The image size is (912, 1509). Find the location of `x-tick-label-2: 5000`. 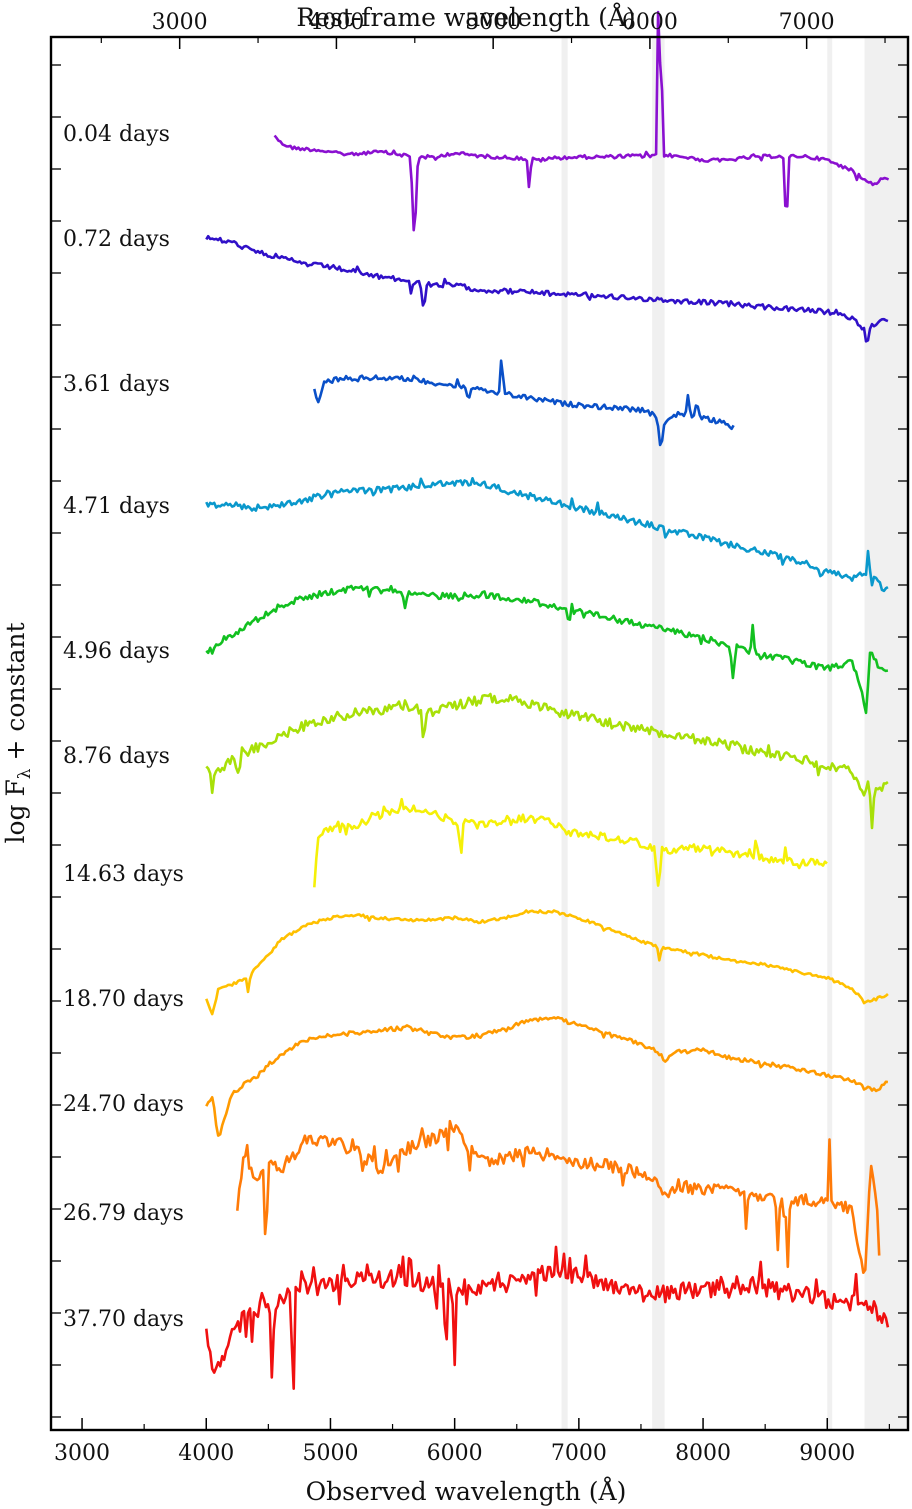

x-tick-label-2: 5000 is located at coordinates (330, 1453).